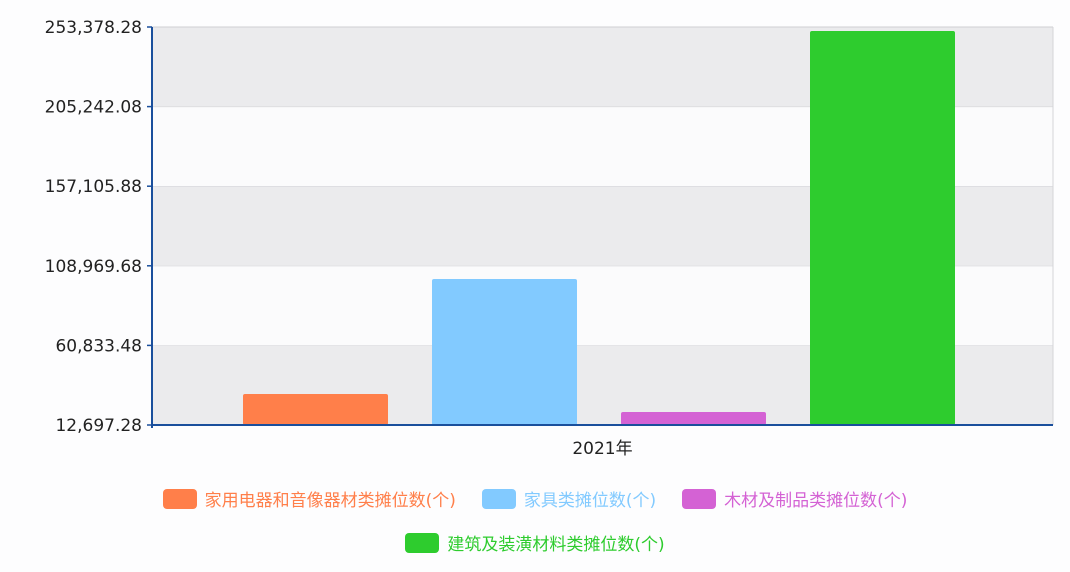  What do you see at coordinates (93, 108) in the screenshot?
I see `y-tick-label: 205,242.08` at bounding box center [93, 108].